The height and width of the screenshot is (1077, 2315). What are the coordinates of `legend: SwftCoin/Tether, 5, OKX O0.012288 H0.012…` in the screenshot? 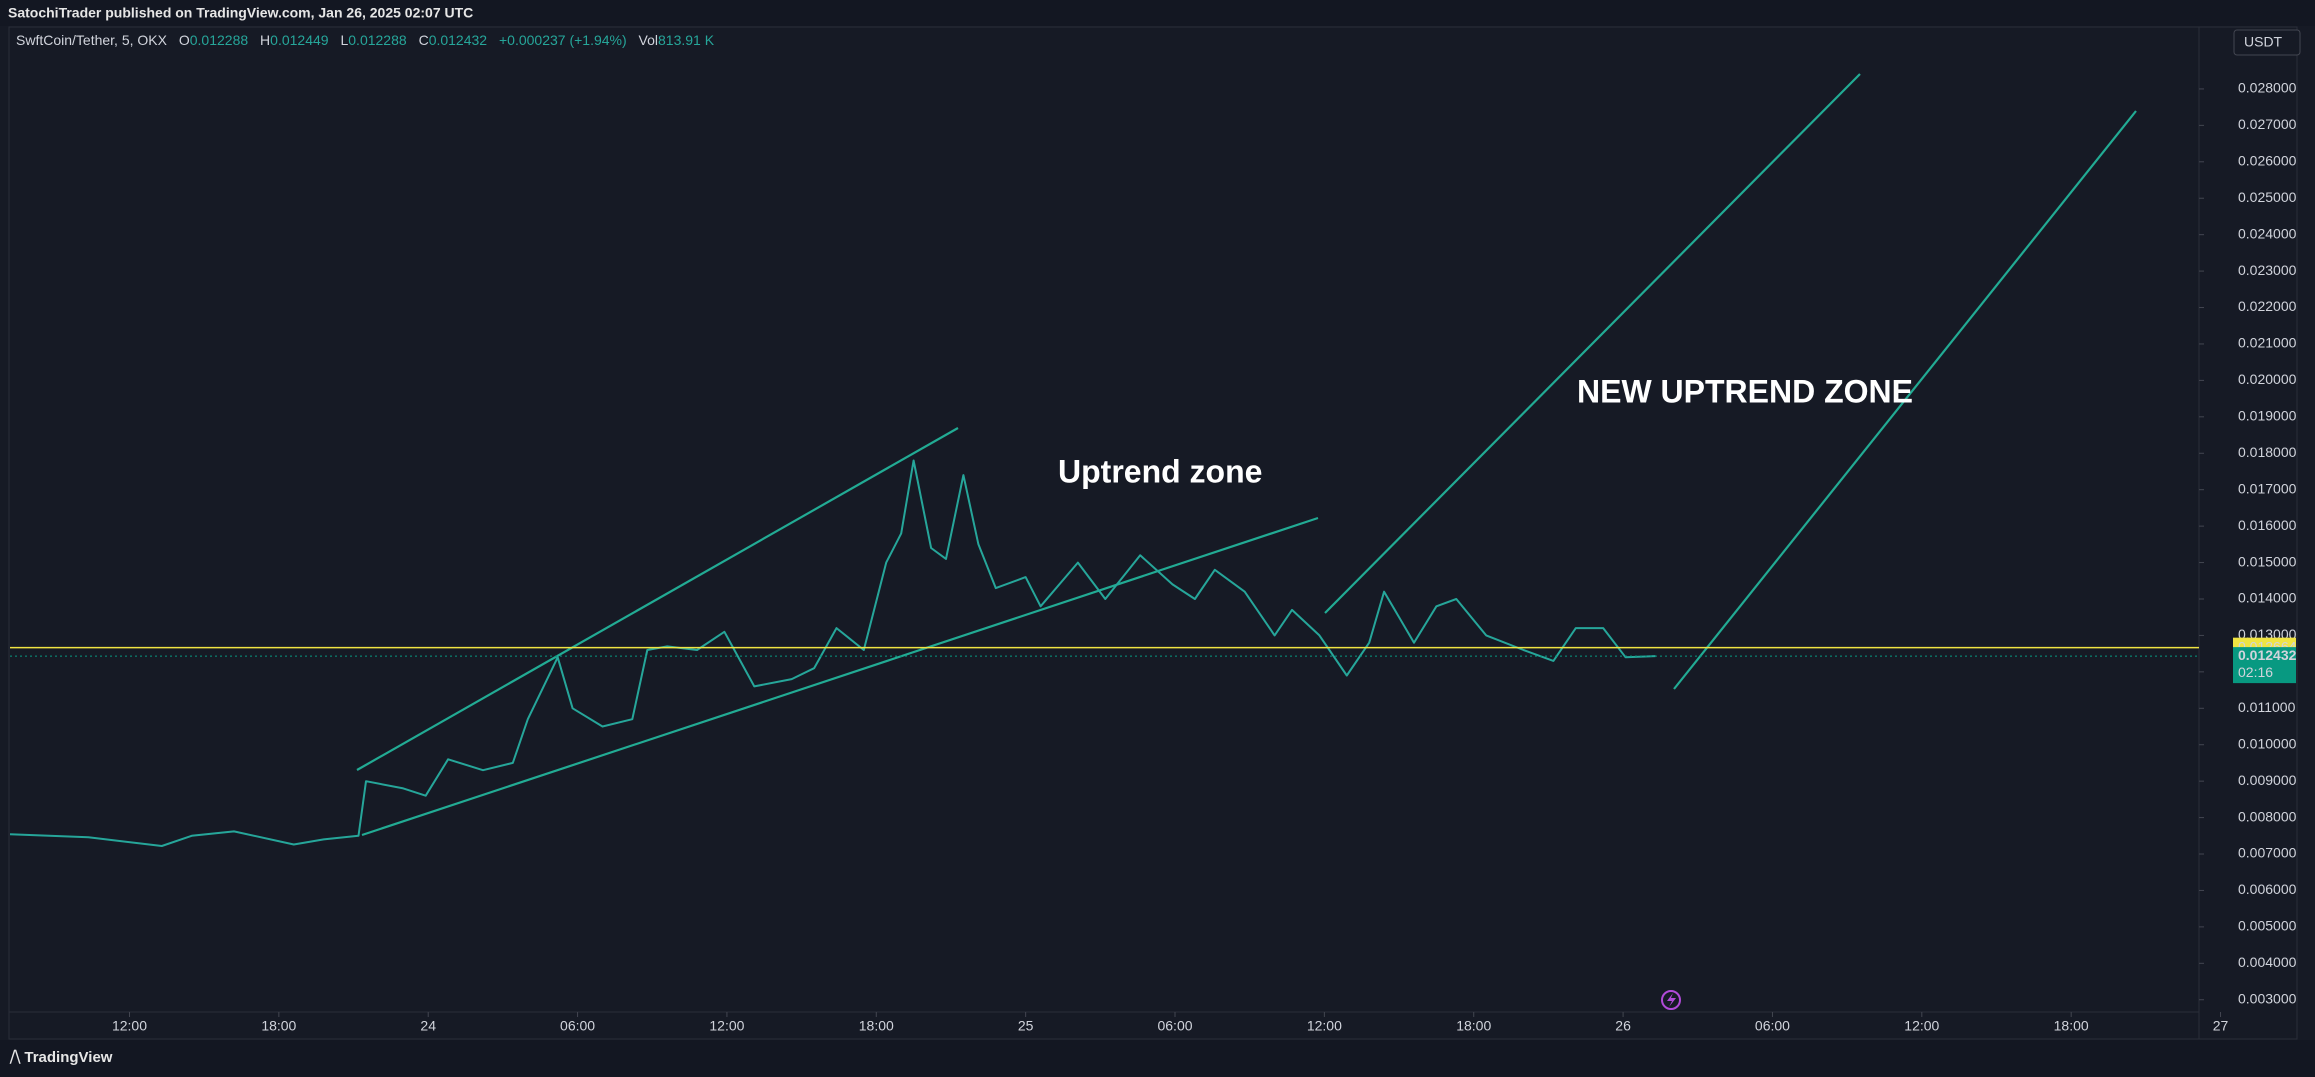 It's located at (365, 40).